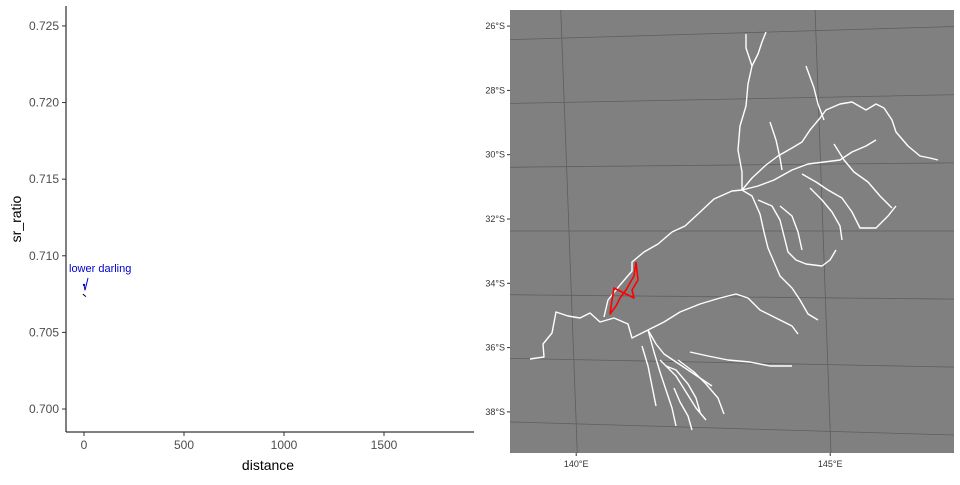 The height and width of the screenshot is (485, 960). Describe the element at coordinates (495, 90) in the screenshot. I see `lat-tick-label: 28°S` at that location.